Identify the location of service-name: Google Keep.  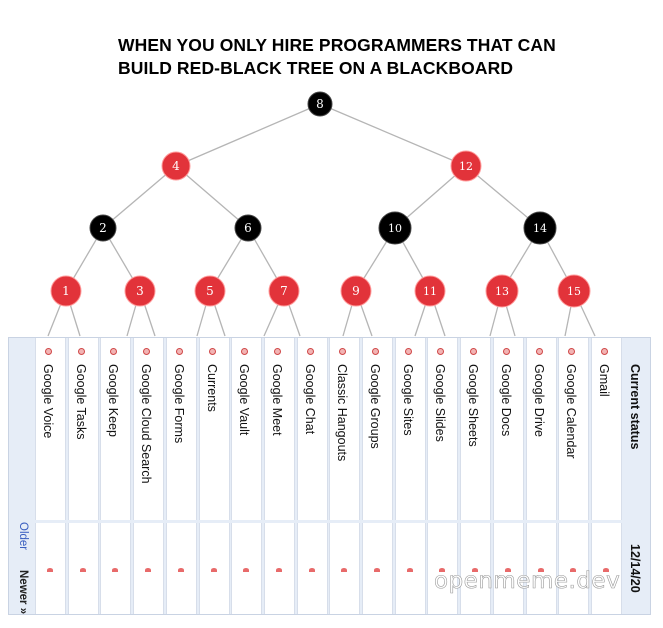
(113, 400).